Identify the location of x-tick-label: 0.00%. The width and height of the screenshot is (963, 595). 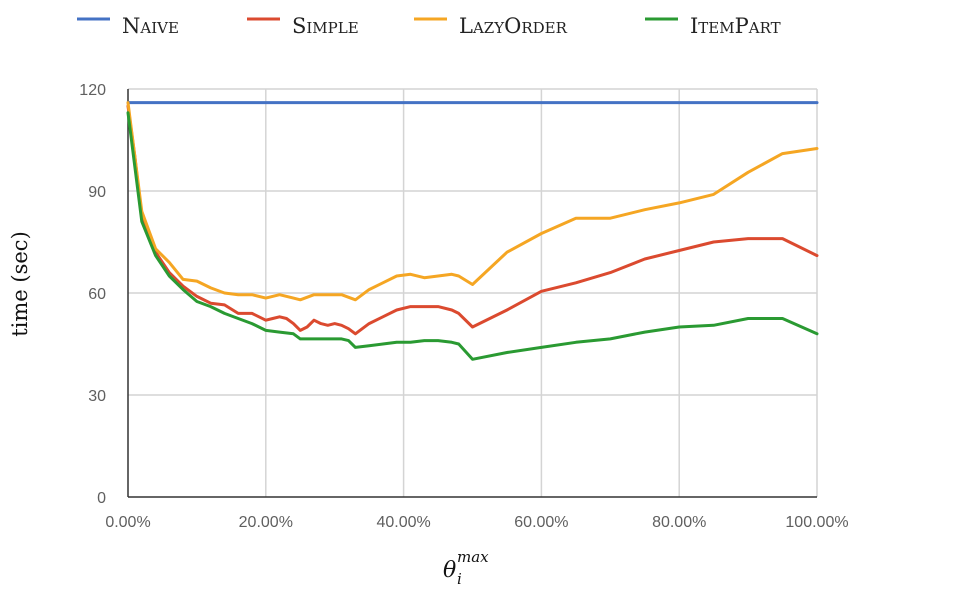
(127, 522).